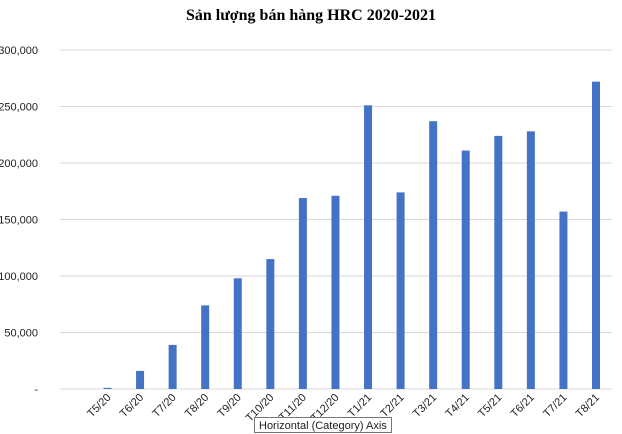 The image size is (622, 434). I want to click on y-tick-label: 150,000, so click(19, 221).